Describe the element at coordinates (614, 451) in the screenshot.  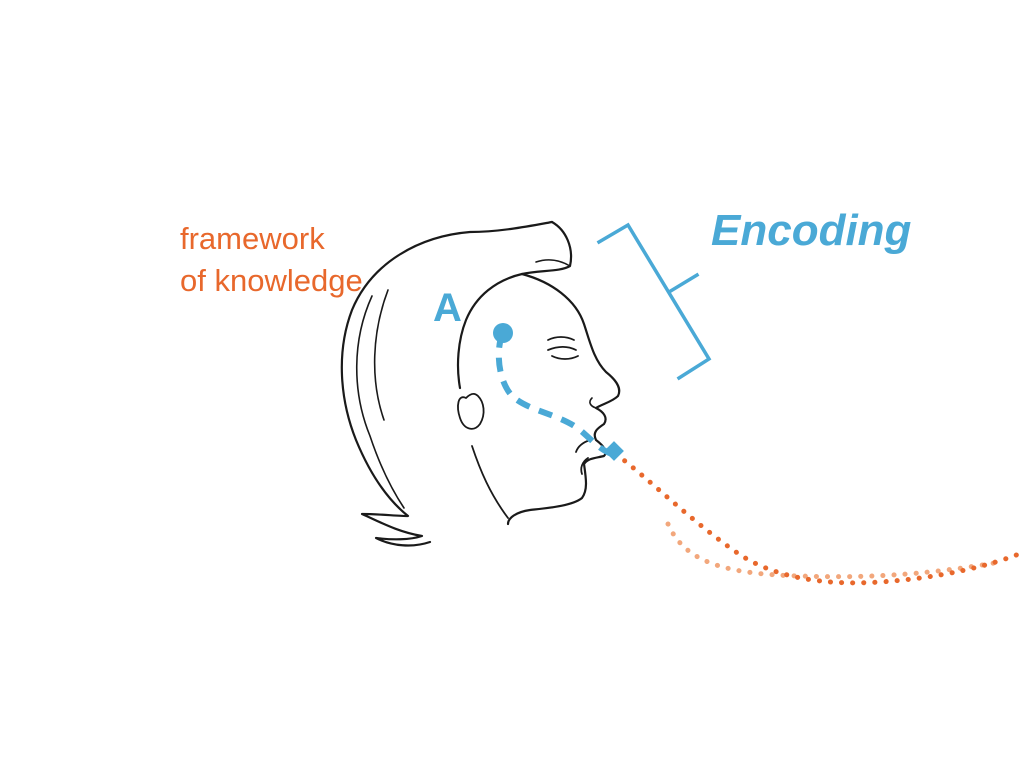
I see `mouth-marker` at that location.